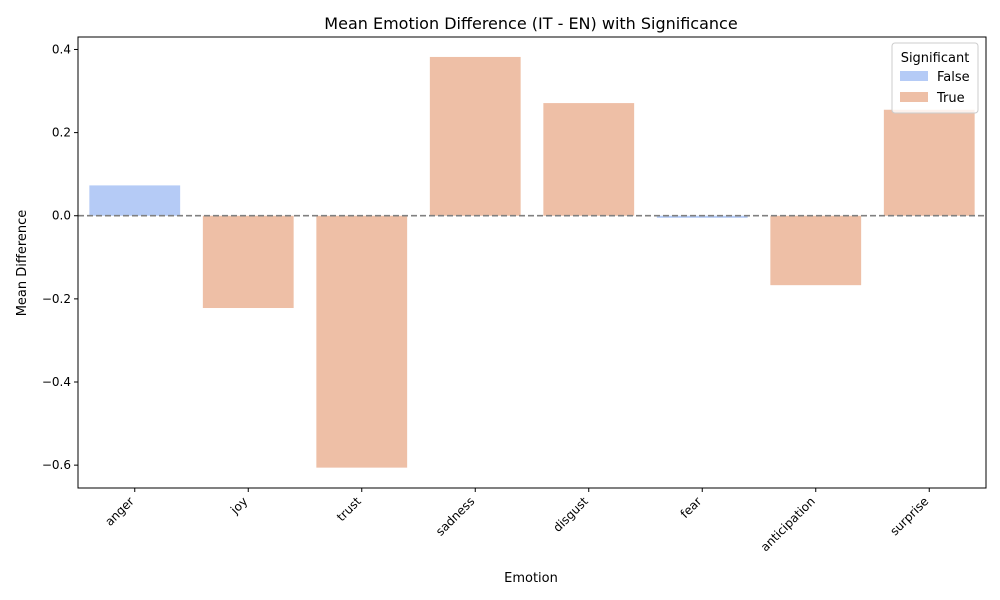  I want to click on bar-anger, so click(135, 200).